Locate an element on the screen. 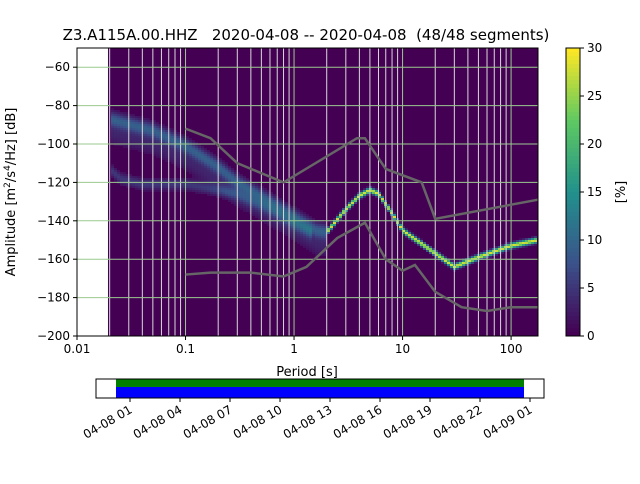 The height and width of the screenshot is (484, 640). time-tick-label: 04-09 01 is located at coordinates (508, 421).